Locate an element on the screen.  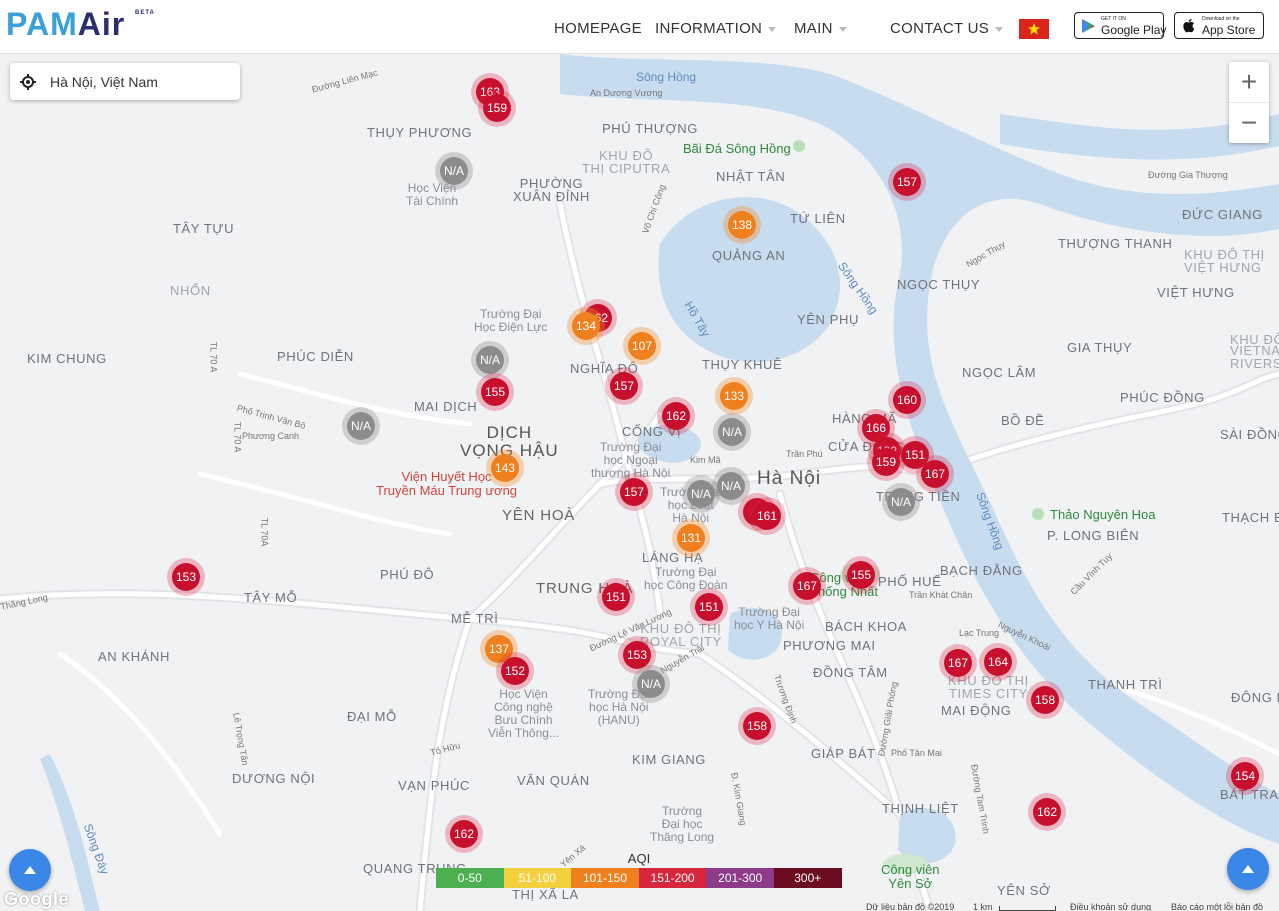
report-map-error-link: Báo cáo một lỗi bản đồ is located at coordinates (1217, 906).